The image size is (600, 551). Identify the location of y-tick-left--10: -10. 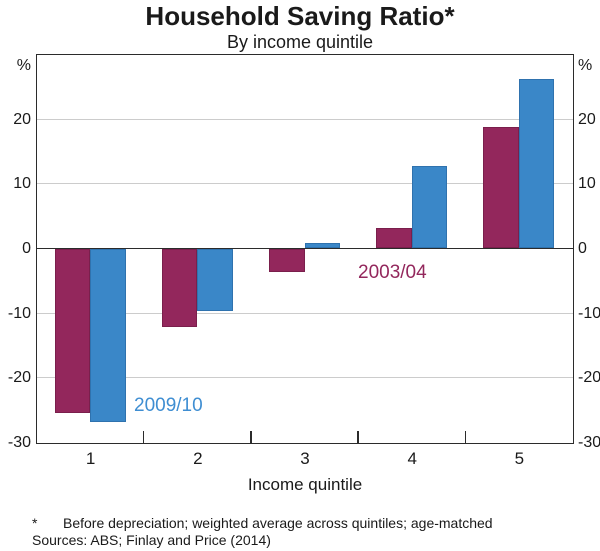
(19, 313).